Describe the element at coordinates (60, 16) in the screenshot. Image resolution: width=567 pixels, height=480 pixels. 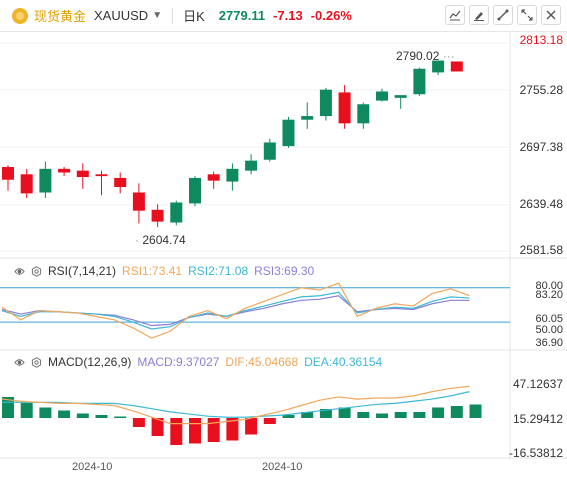
I see `symbol-name: 现货黄金` at that location.